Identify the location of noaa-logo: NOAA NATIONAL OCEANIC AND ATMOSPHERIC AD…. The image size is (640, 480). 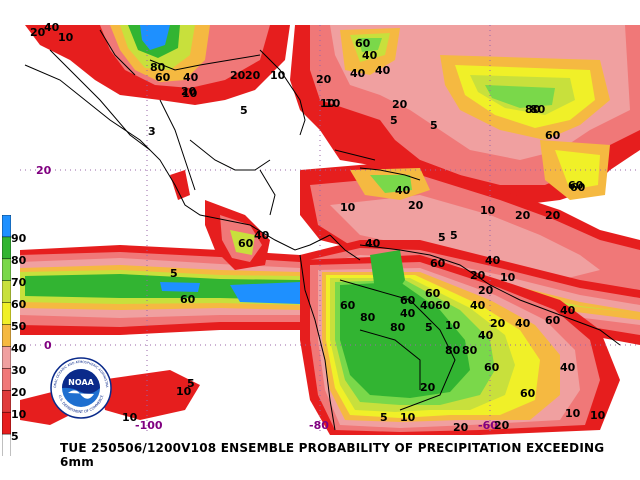
(81, 388).